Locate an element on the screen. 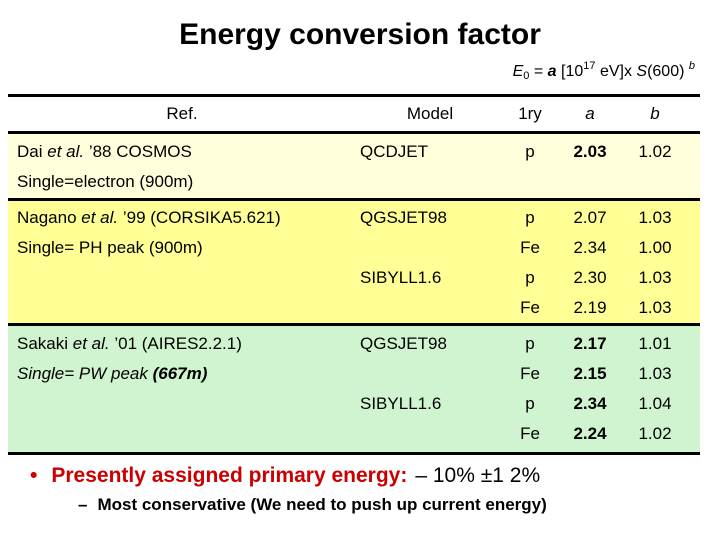 The image size is (720, 540). a-value-cell: 2.17 is located at coordinates (590, 343).